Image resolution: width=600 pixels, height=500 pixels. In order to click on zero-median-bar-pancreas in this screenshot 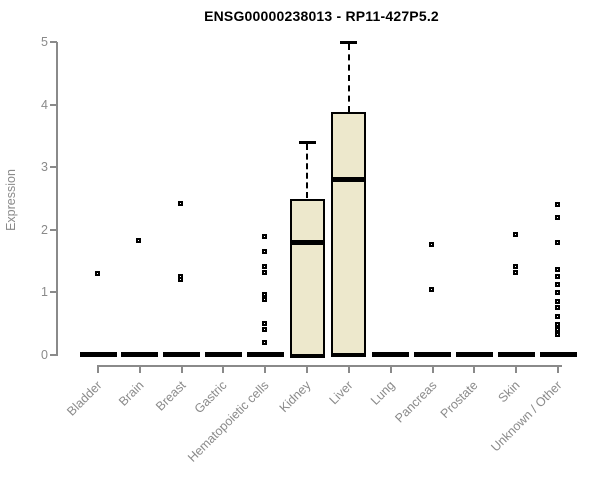, I will do `click(433, 354)`.